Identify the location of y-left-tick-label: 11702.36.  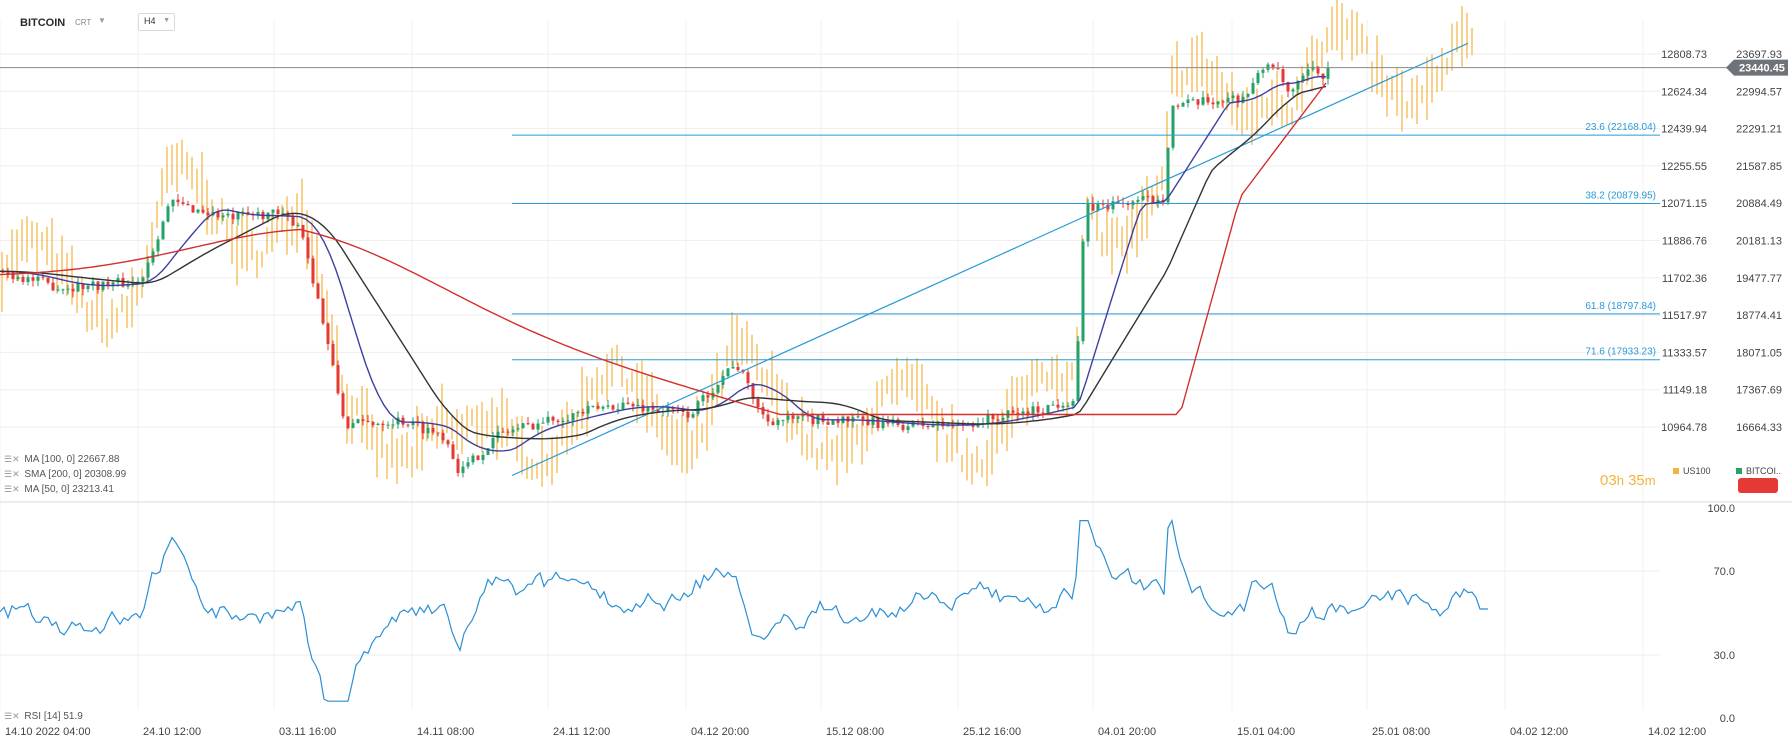
(1684, 279).